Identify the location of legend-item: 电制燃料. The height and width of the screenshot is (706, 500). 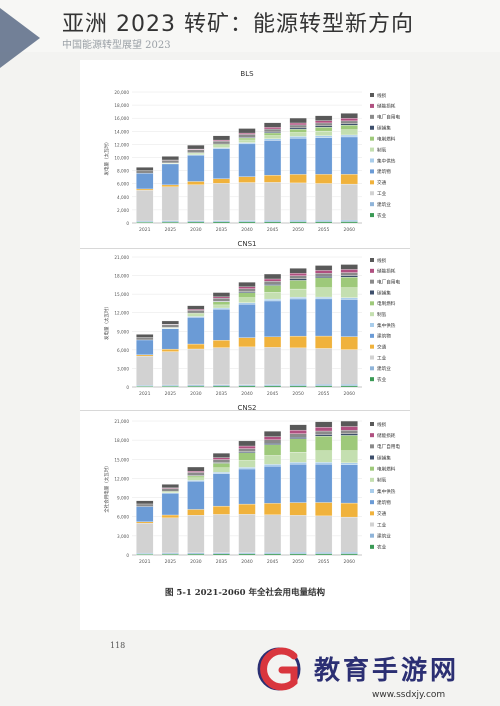
(386, 138).